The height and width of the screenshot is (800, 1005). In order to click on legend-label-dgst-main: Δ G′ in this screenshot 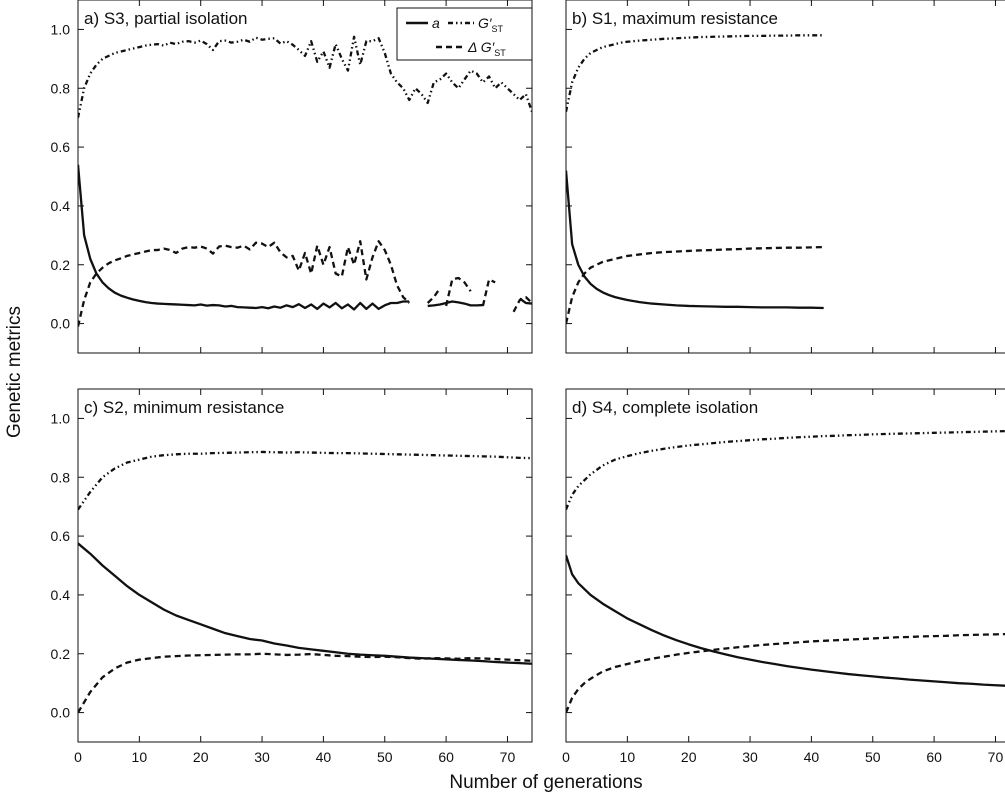, I will do `click(481, 47)`.